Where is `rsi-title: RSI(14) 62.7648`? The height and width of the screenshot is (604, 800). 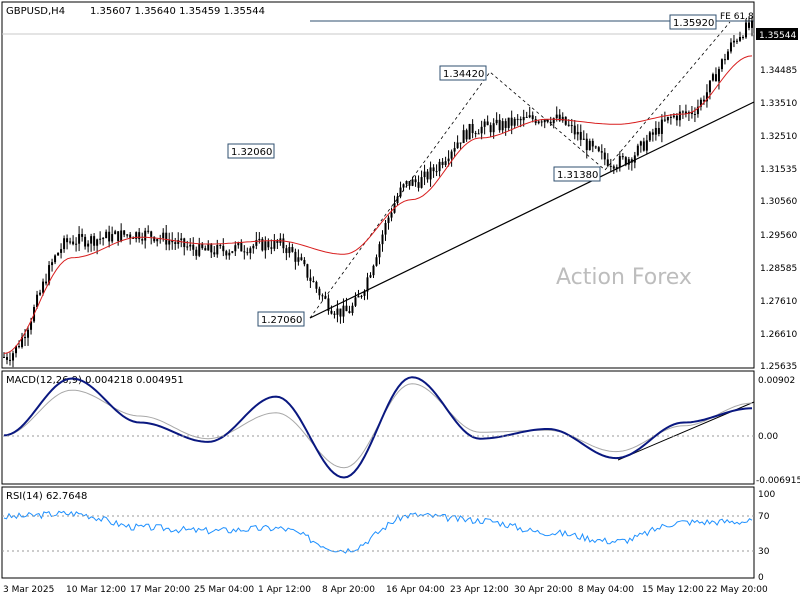 rsi-title: RSI(14) 62.7648 is located at coordinates (46, 496).